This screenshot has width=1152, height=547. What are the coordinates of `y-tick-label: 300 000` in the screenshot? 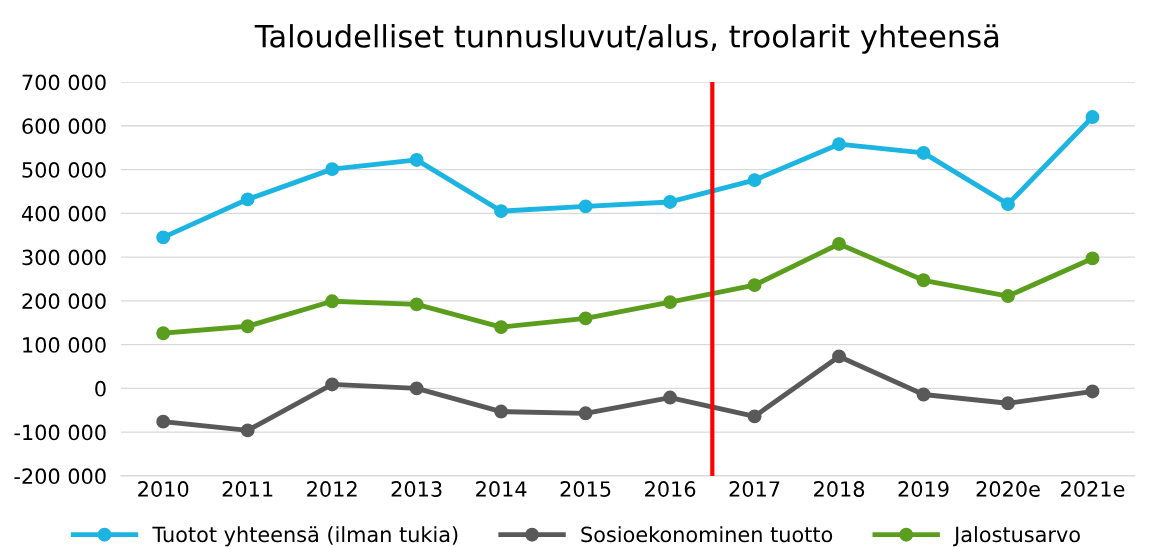 It's located at (64, 257).